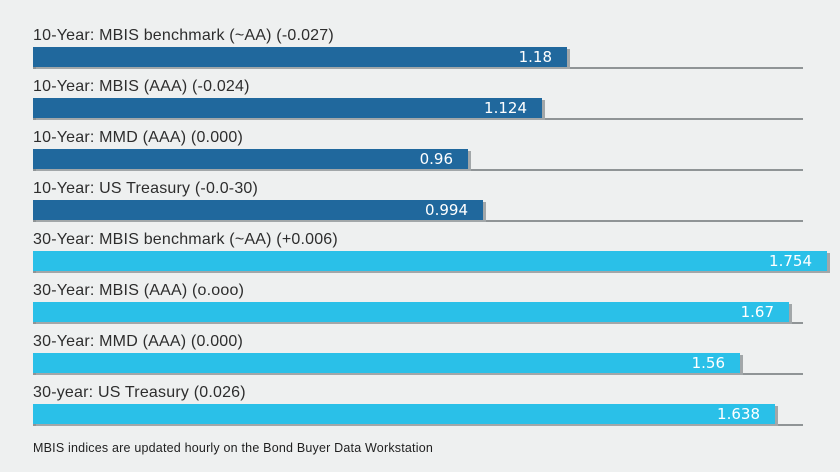 Image resolution: width=840 pixels, height=472 pixels. I want to click on bar-row: 30-Year: MMD (AAA) (0.000) 1.56, so click(436, 354).